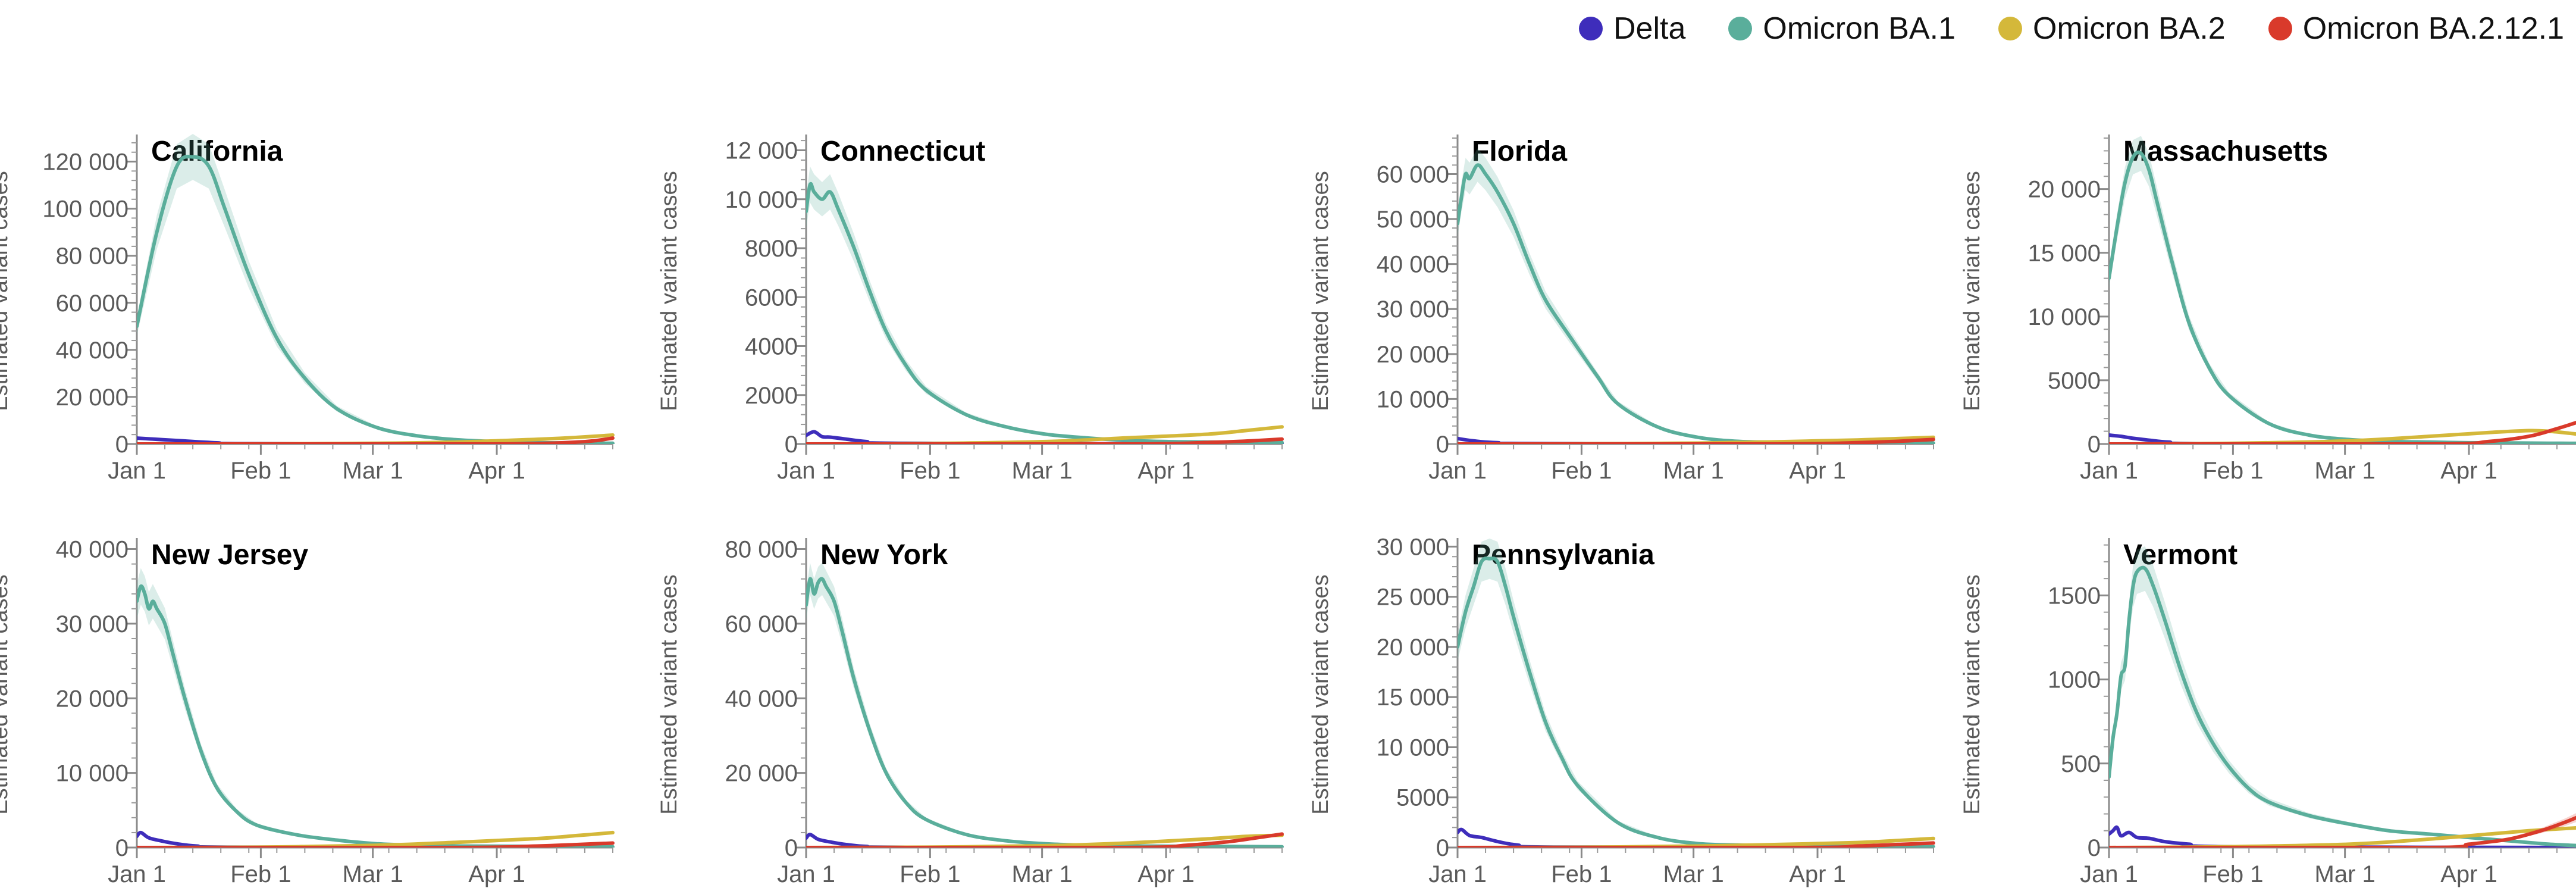 Image resolution: width=2576 pixels, height=888 pixels. What do you see at coordinates (1842, 28) in the screenshot?
I see `legend-item: Omicron BA.1` at bounding box center [1842, 28].